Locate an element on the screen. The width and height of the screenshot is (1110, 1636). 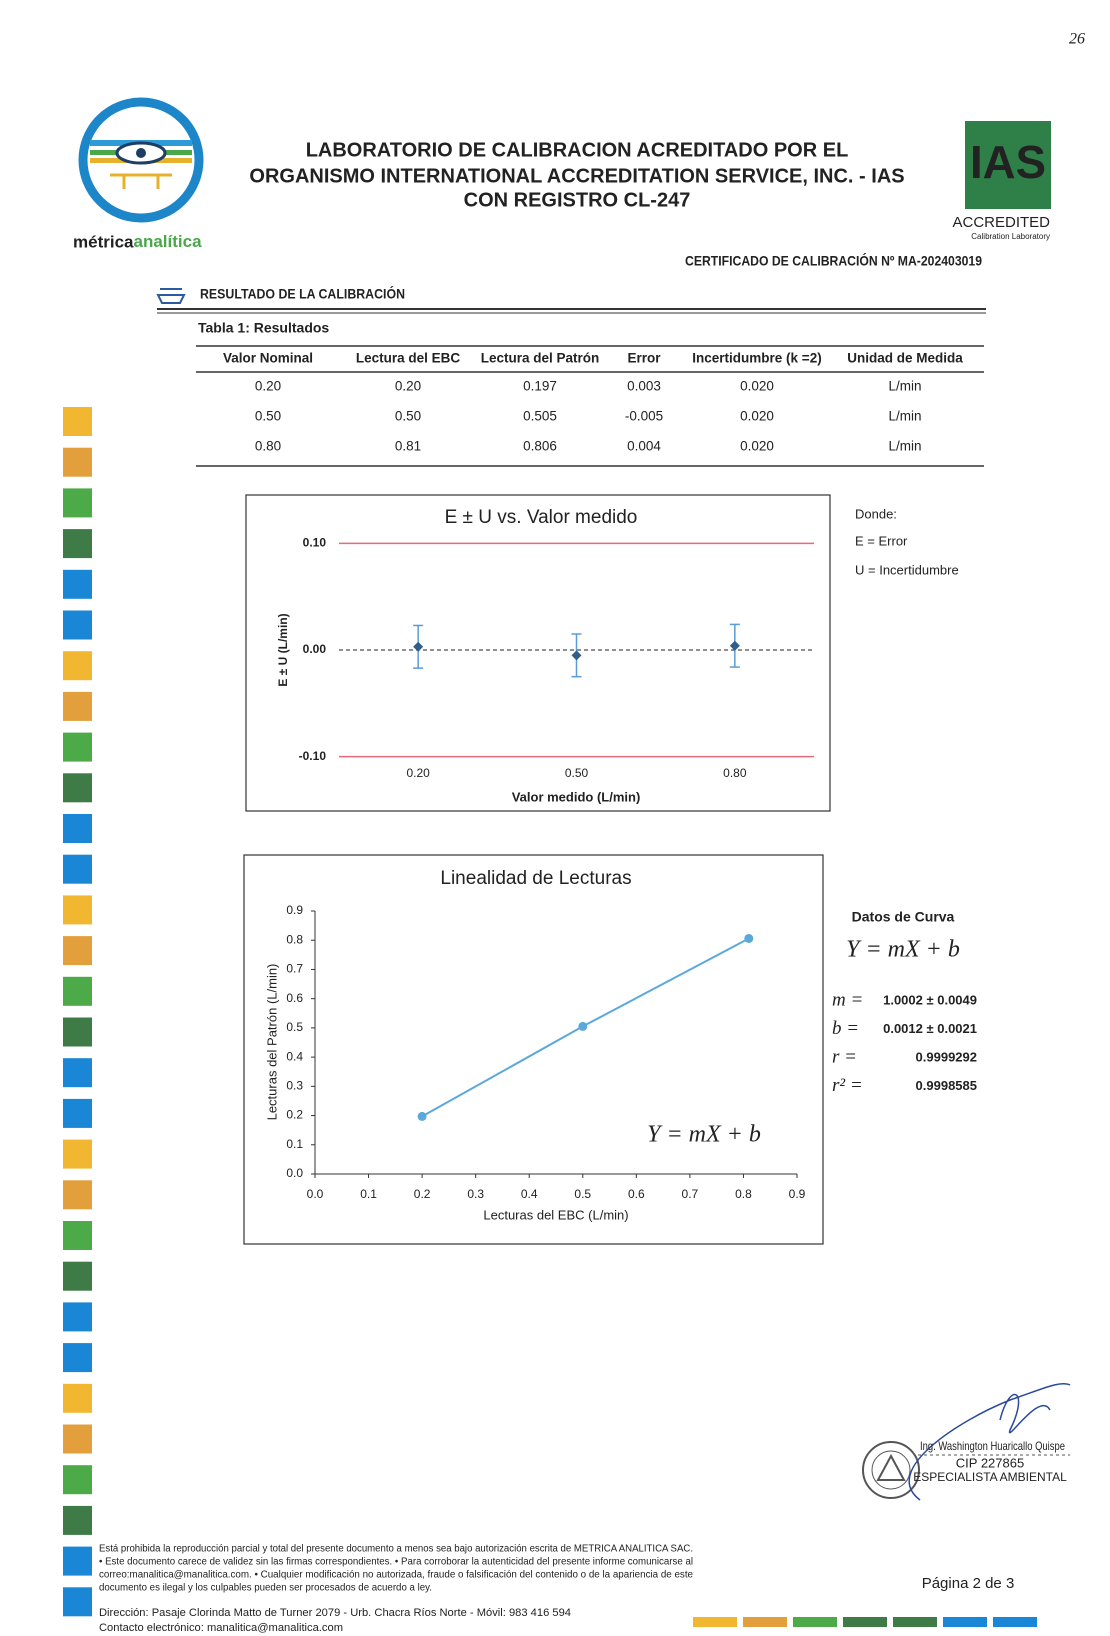
table-header: Lectura del EBC is located at coordinates (408, 358).